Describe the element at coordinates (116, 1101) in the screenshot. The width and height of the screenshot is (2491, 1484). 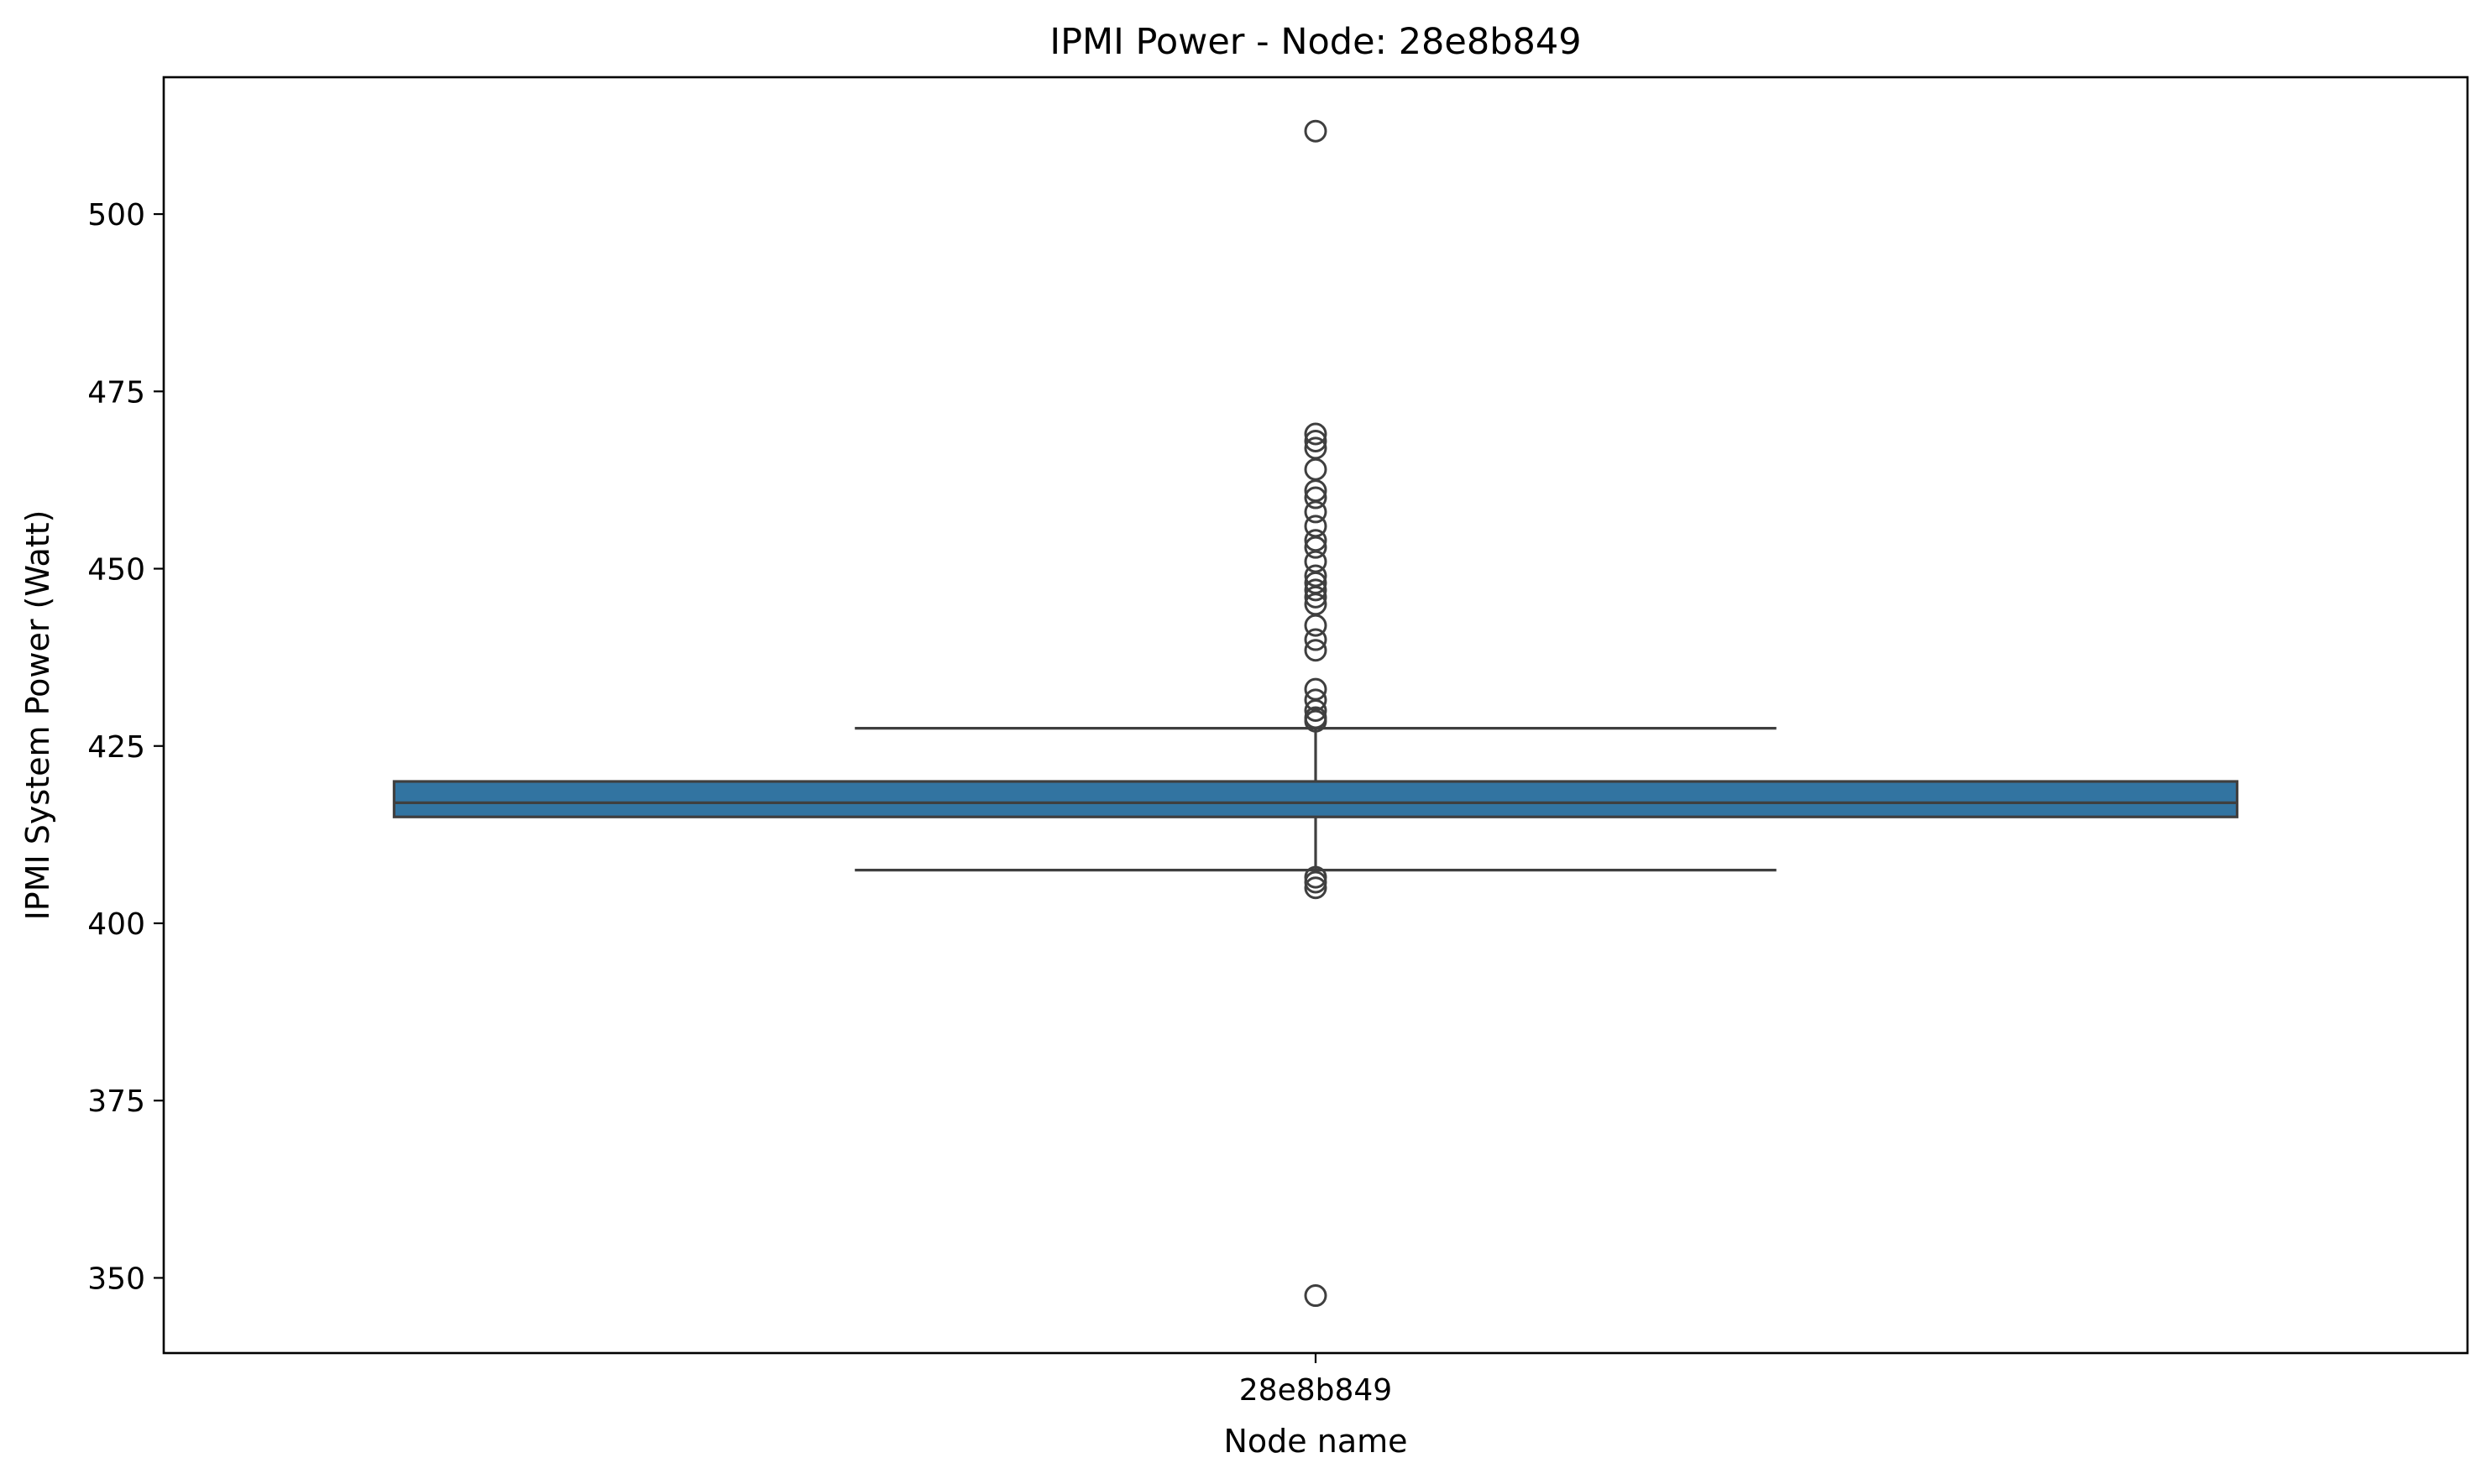
I see `y-tick-label: 375` at that location.